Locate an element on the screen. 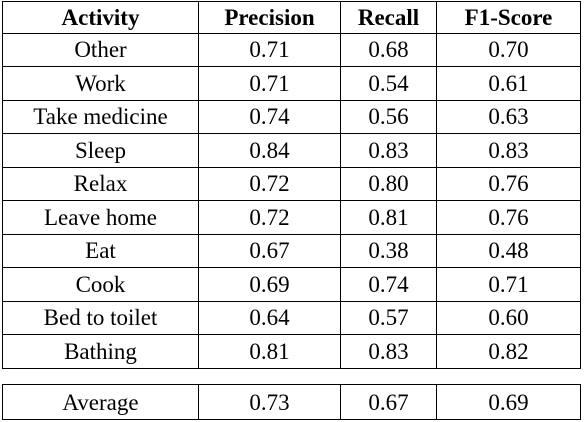  f1-cell: 0.61 is located at coordinates (508, 83).